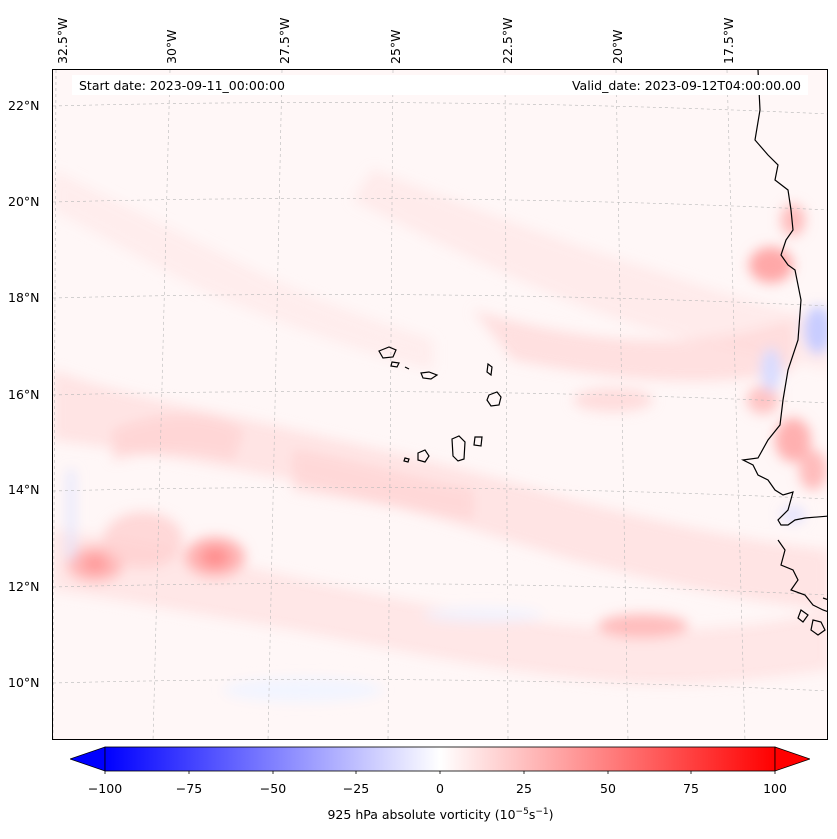 The height and width of the screenshot is (839, 837). Describe the element at coordinates (421, 815) in the screenshot. I see `colorbar-label-main: 925 hPa absolute vorticity (10` at that location.